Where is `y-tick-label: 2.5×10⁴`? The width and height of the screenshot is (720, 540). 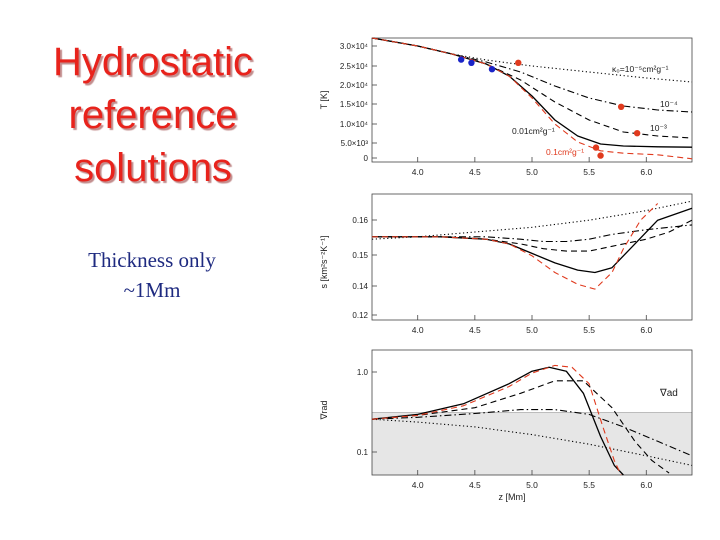 y-tick-label: 2.5×10⁴ is located at coordinates (354, 66).